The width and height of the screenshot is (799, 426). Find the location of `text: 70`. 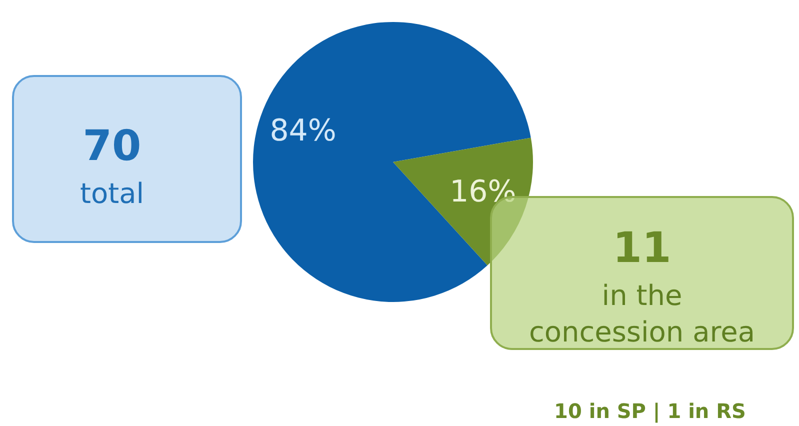

text: 70 is located at coordinates (112, 145).